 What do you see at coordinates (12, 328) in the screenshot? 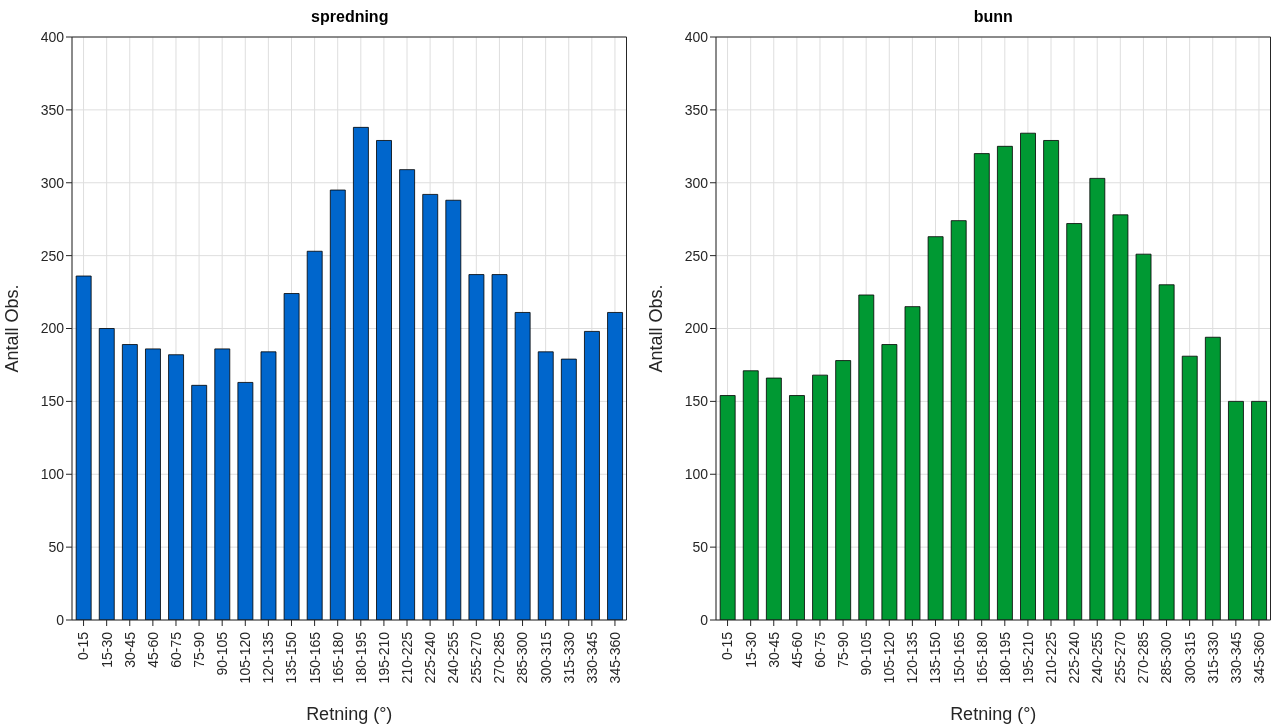
I see `y-axis-title: Antall Obs.` at bounding box center [12, 328].